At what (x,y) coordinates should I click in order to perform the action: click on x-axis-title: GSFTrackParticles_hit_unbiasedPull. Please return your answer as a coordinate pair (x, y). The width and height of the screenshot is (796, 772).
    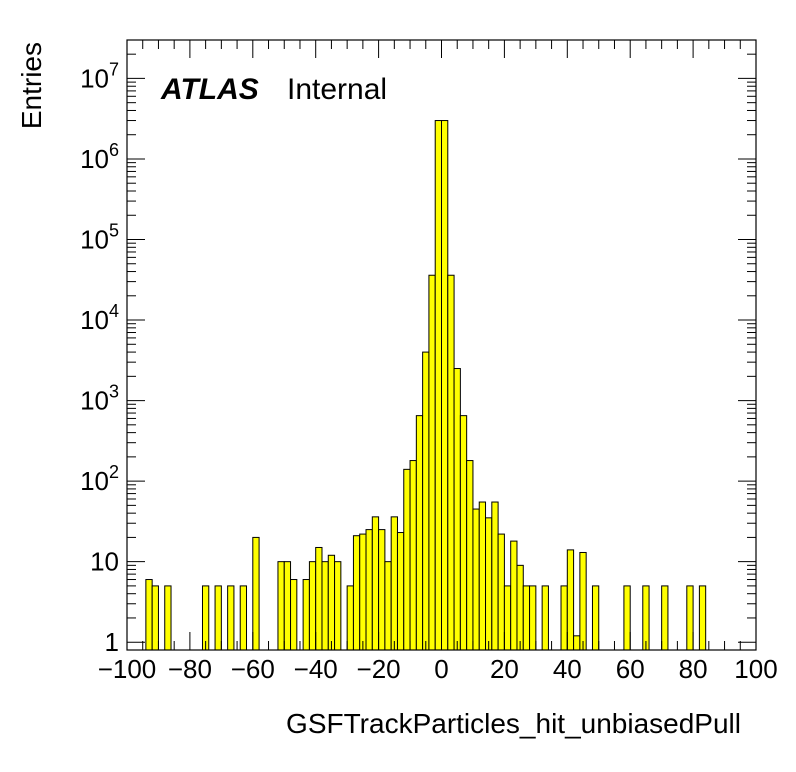
    Looking at the image, I should click on (513, 723).